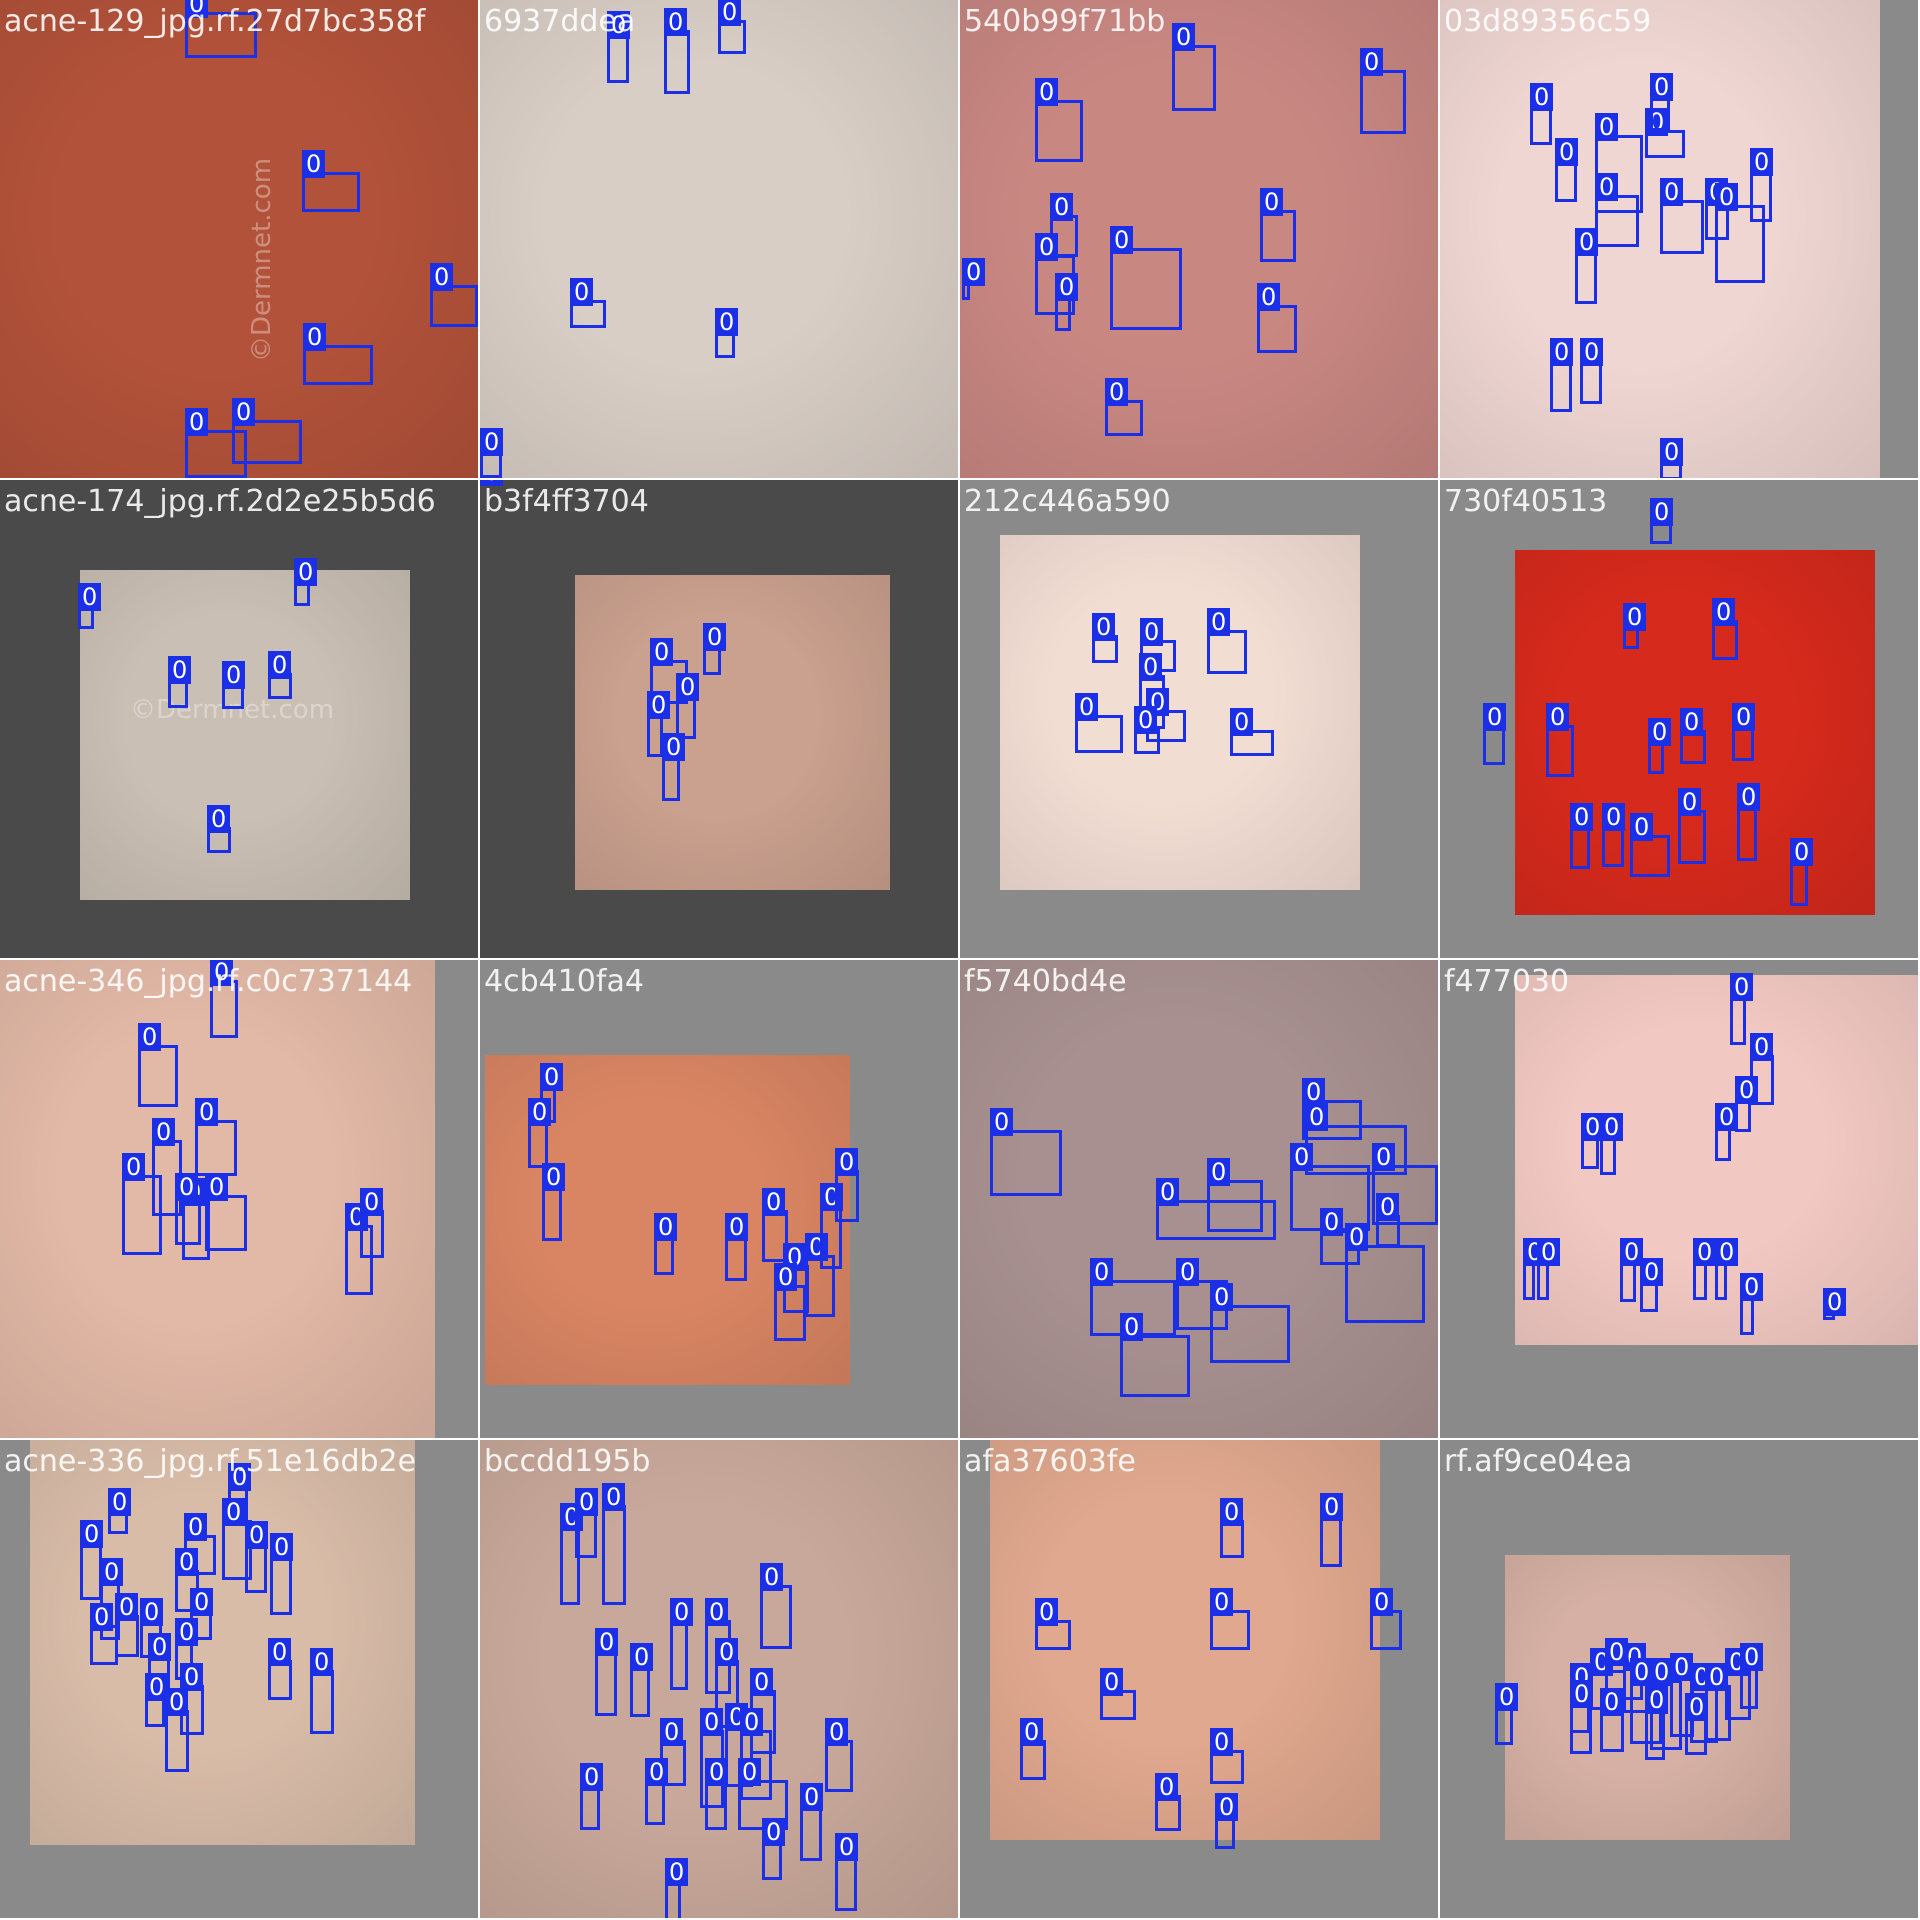  I want to click on watermark-text: ©Dermnet.com, so click(262, 260).